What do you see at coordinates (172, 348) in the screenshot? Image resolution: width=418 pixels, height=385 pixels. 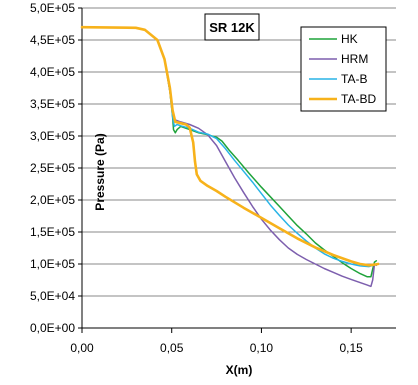 I see `x-tick-label: 0,05` at bounding box center [172, 348].